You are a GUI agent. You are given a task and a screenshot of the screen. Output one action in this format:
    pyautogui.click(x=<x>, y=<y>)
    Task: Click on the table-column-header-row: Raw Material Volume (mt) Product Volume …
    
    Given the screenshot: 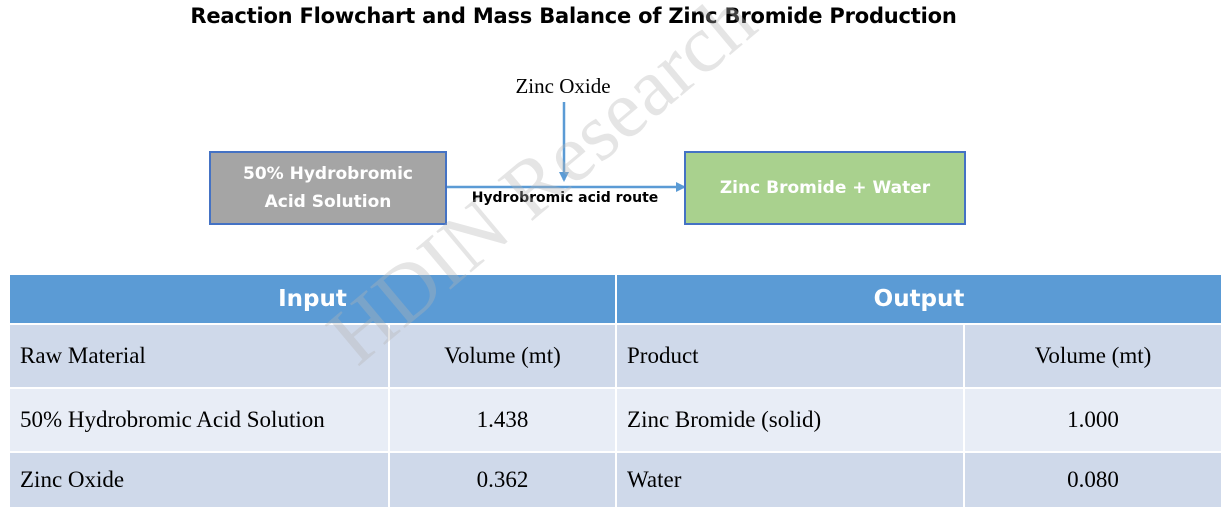 What is the action you would take?
    pyautogui.click(x=616, y=356)
    